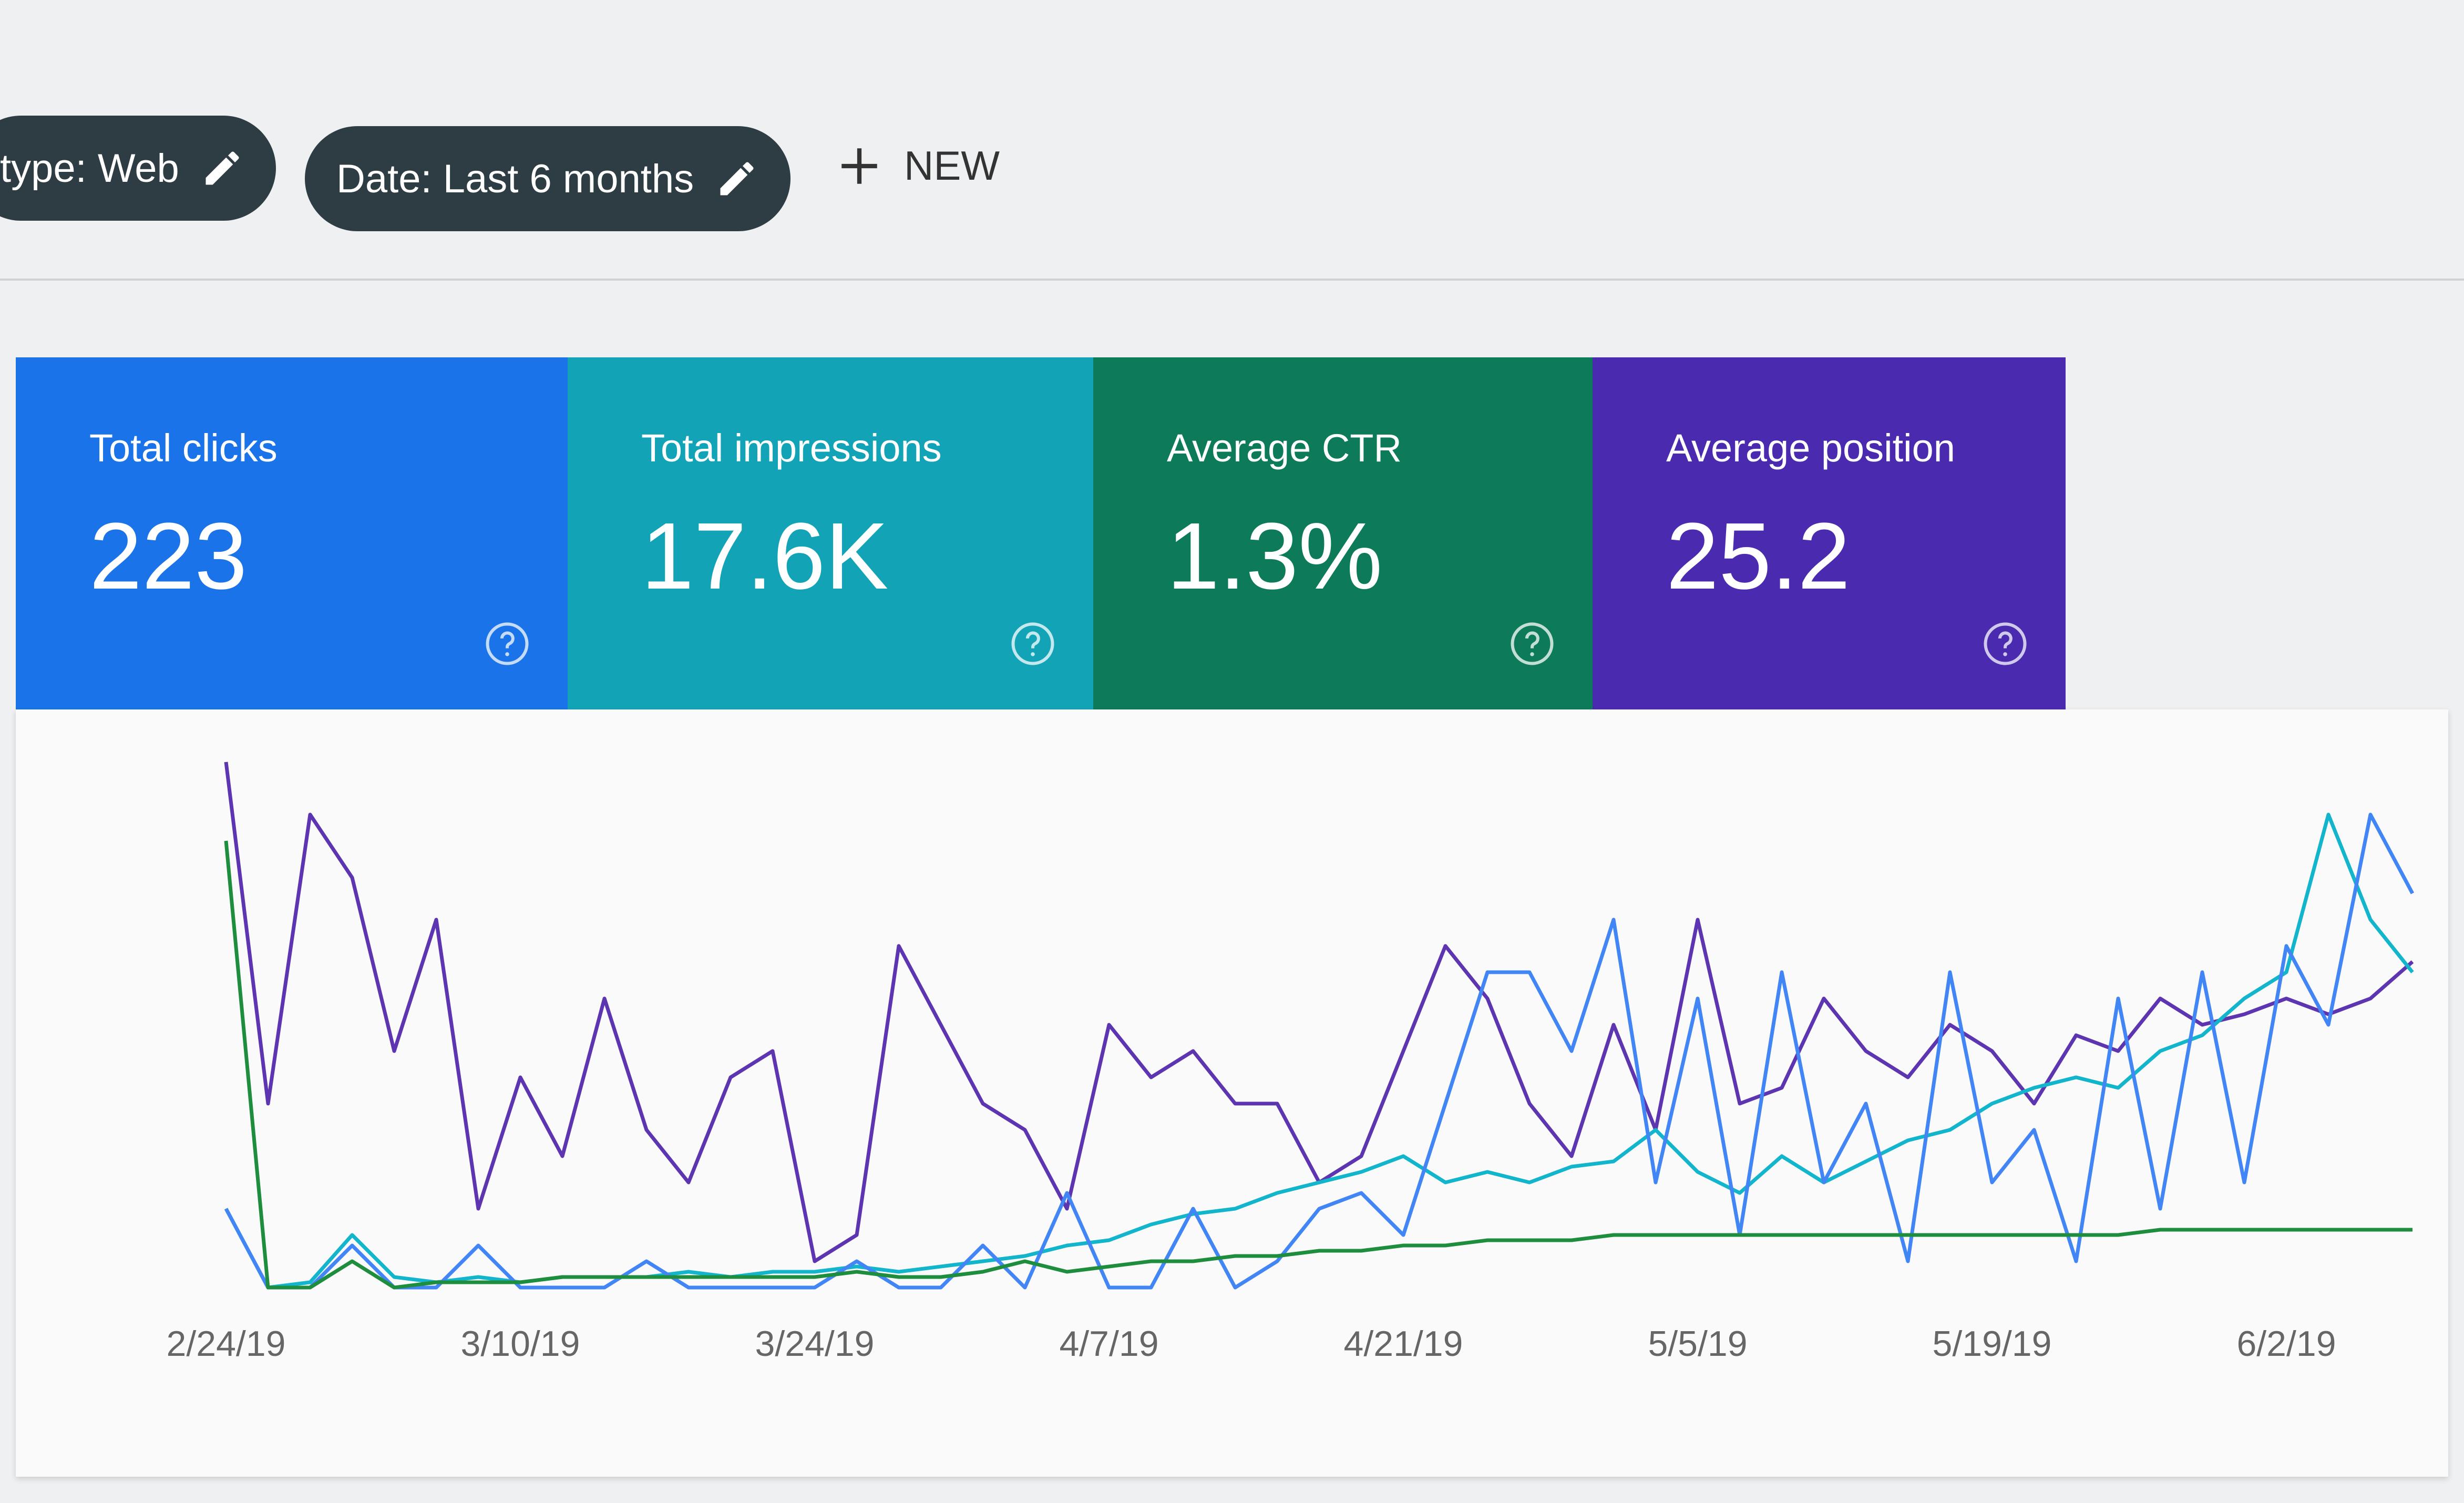 The image size is (2464, 1503). I want to click on metric-card: Total impressions 17.6K, so click(831, 533).